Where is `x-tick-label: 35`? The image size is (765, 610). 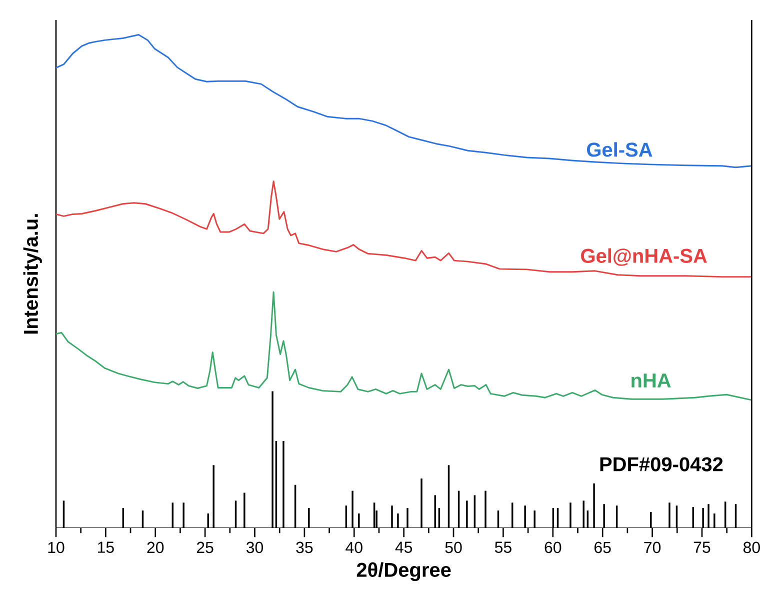
x-tick-label: 35 is located at coordinates (304, 548).